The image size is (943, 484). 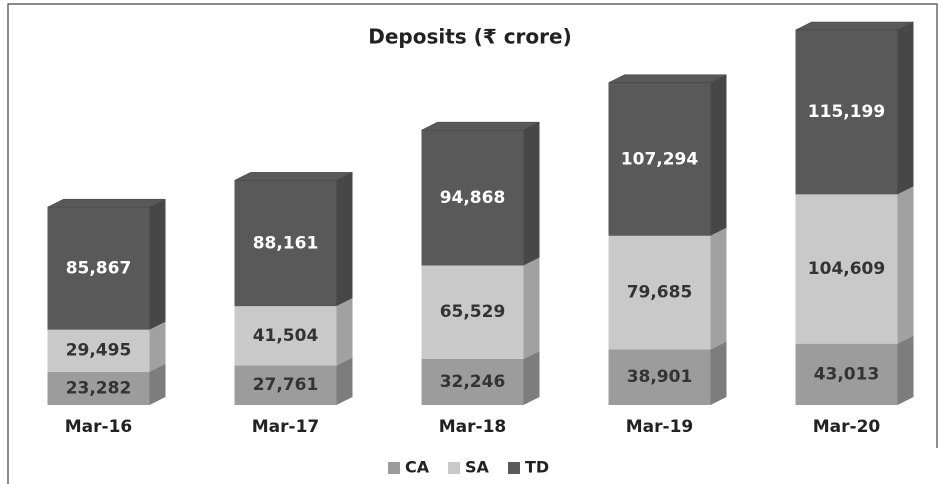 I want to click on data-label: 94,868, so click(x=473, y=198).